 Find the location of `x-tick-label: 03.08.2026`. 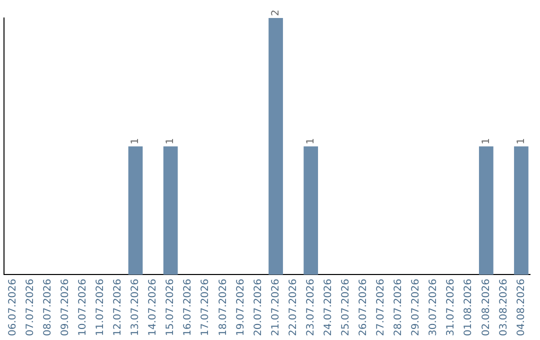

x-tick-label: 03.08.2026 is located at coordinates (504, 307).